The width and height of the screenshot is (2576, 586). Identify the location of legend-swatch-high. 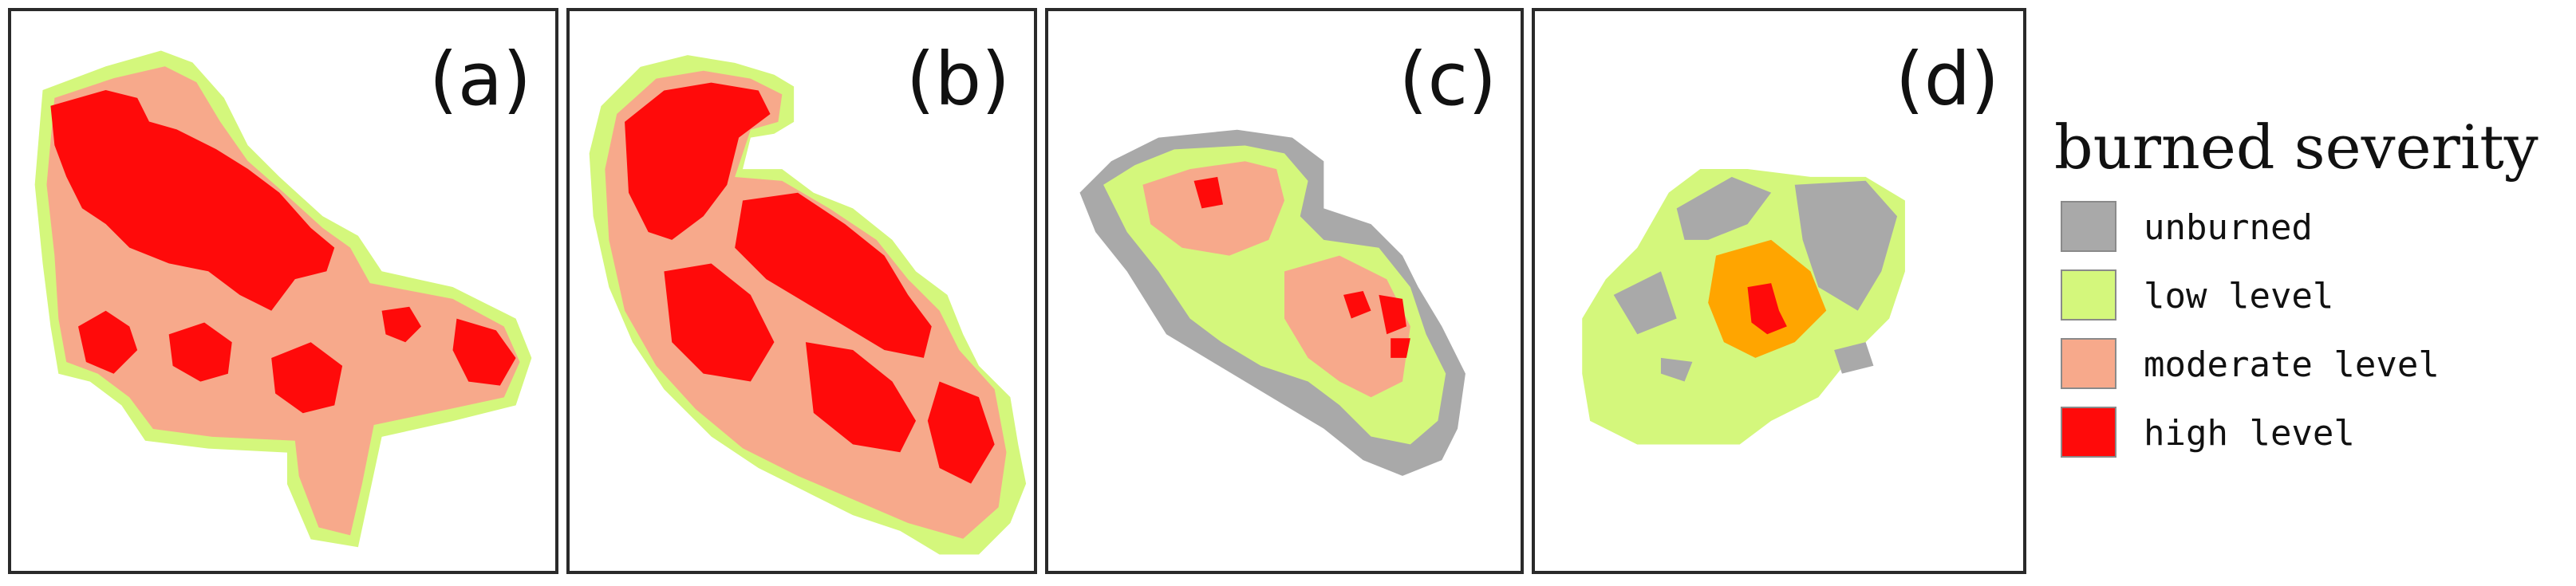
(2088, 432).